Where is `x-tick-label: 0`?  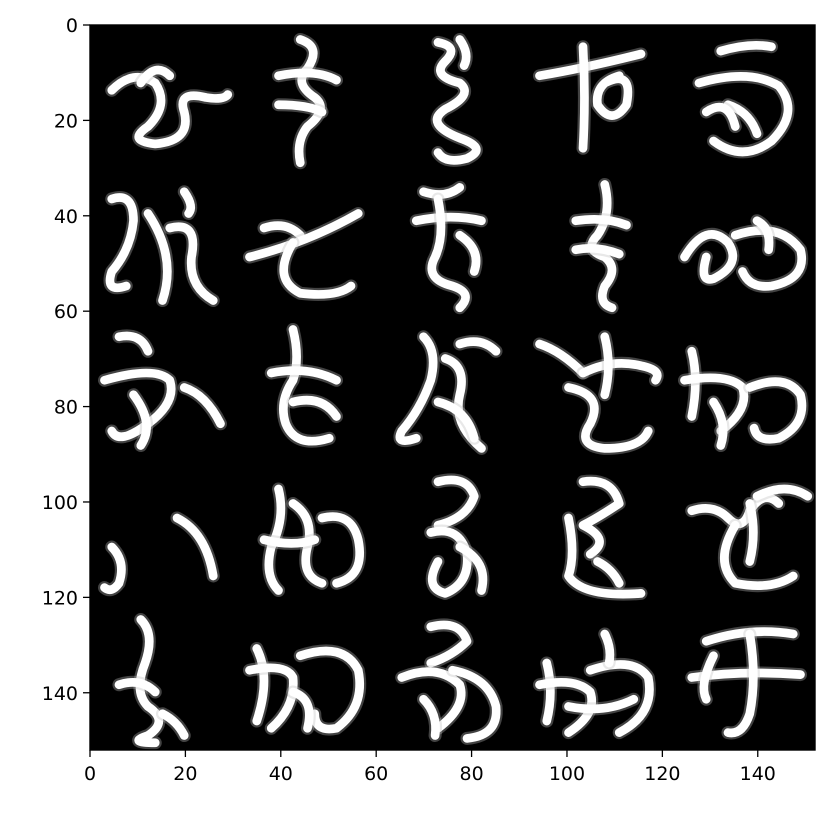
x-tick-label: 0 is located at coordinates (90, 774).